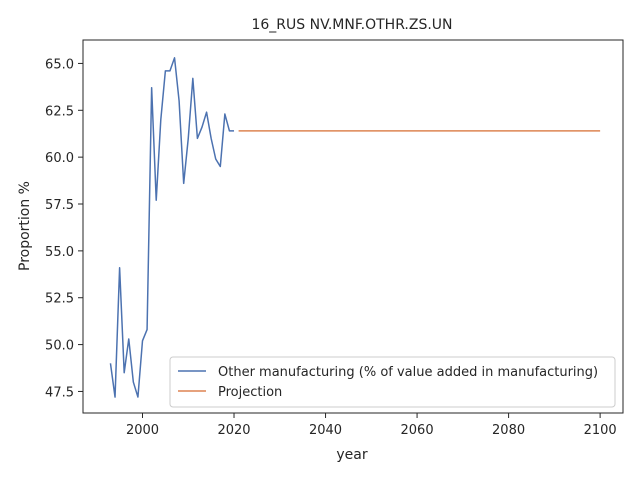 Image resolution: width=640 pixels, height=480 pixels. I want to click on y-tick-label: 47.5, so click(59, 392).